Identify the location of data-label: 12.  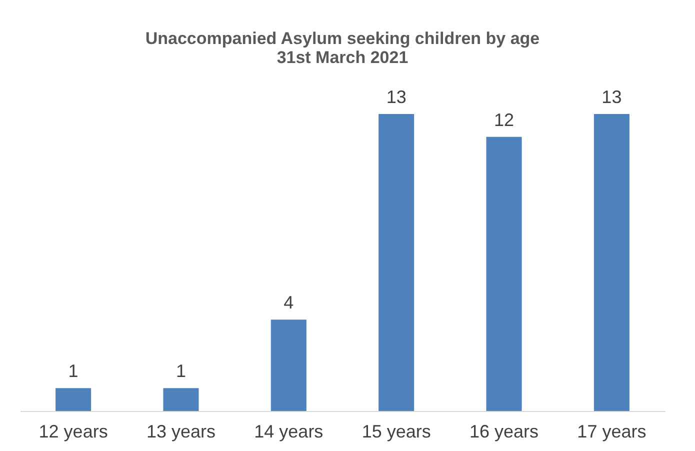
(504, 120).